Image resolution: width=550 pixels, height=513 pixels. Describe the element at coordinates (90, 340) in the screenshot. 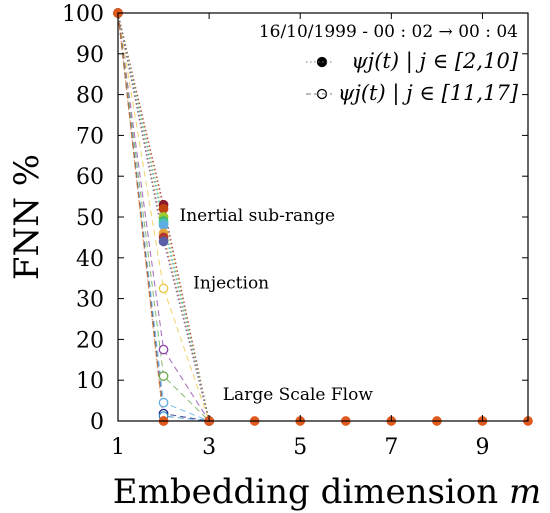

I see `y-tick-label: 20` at that location.